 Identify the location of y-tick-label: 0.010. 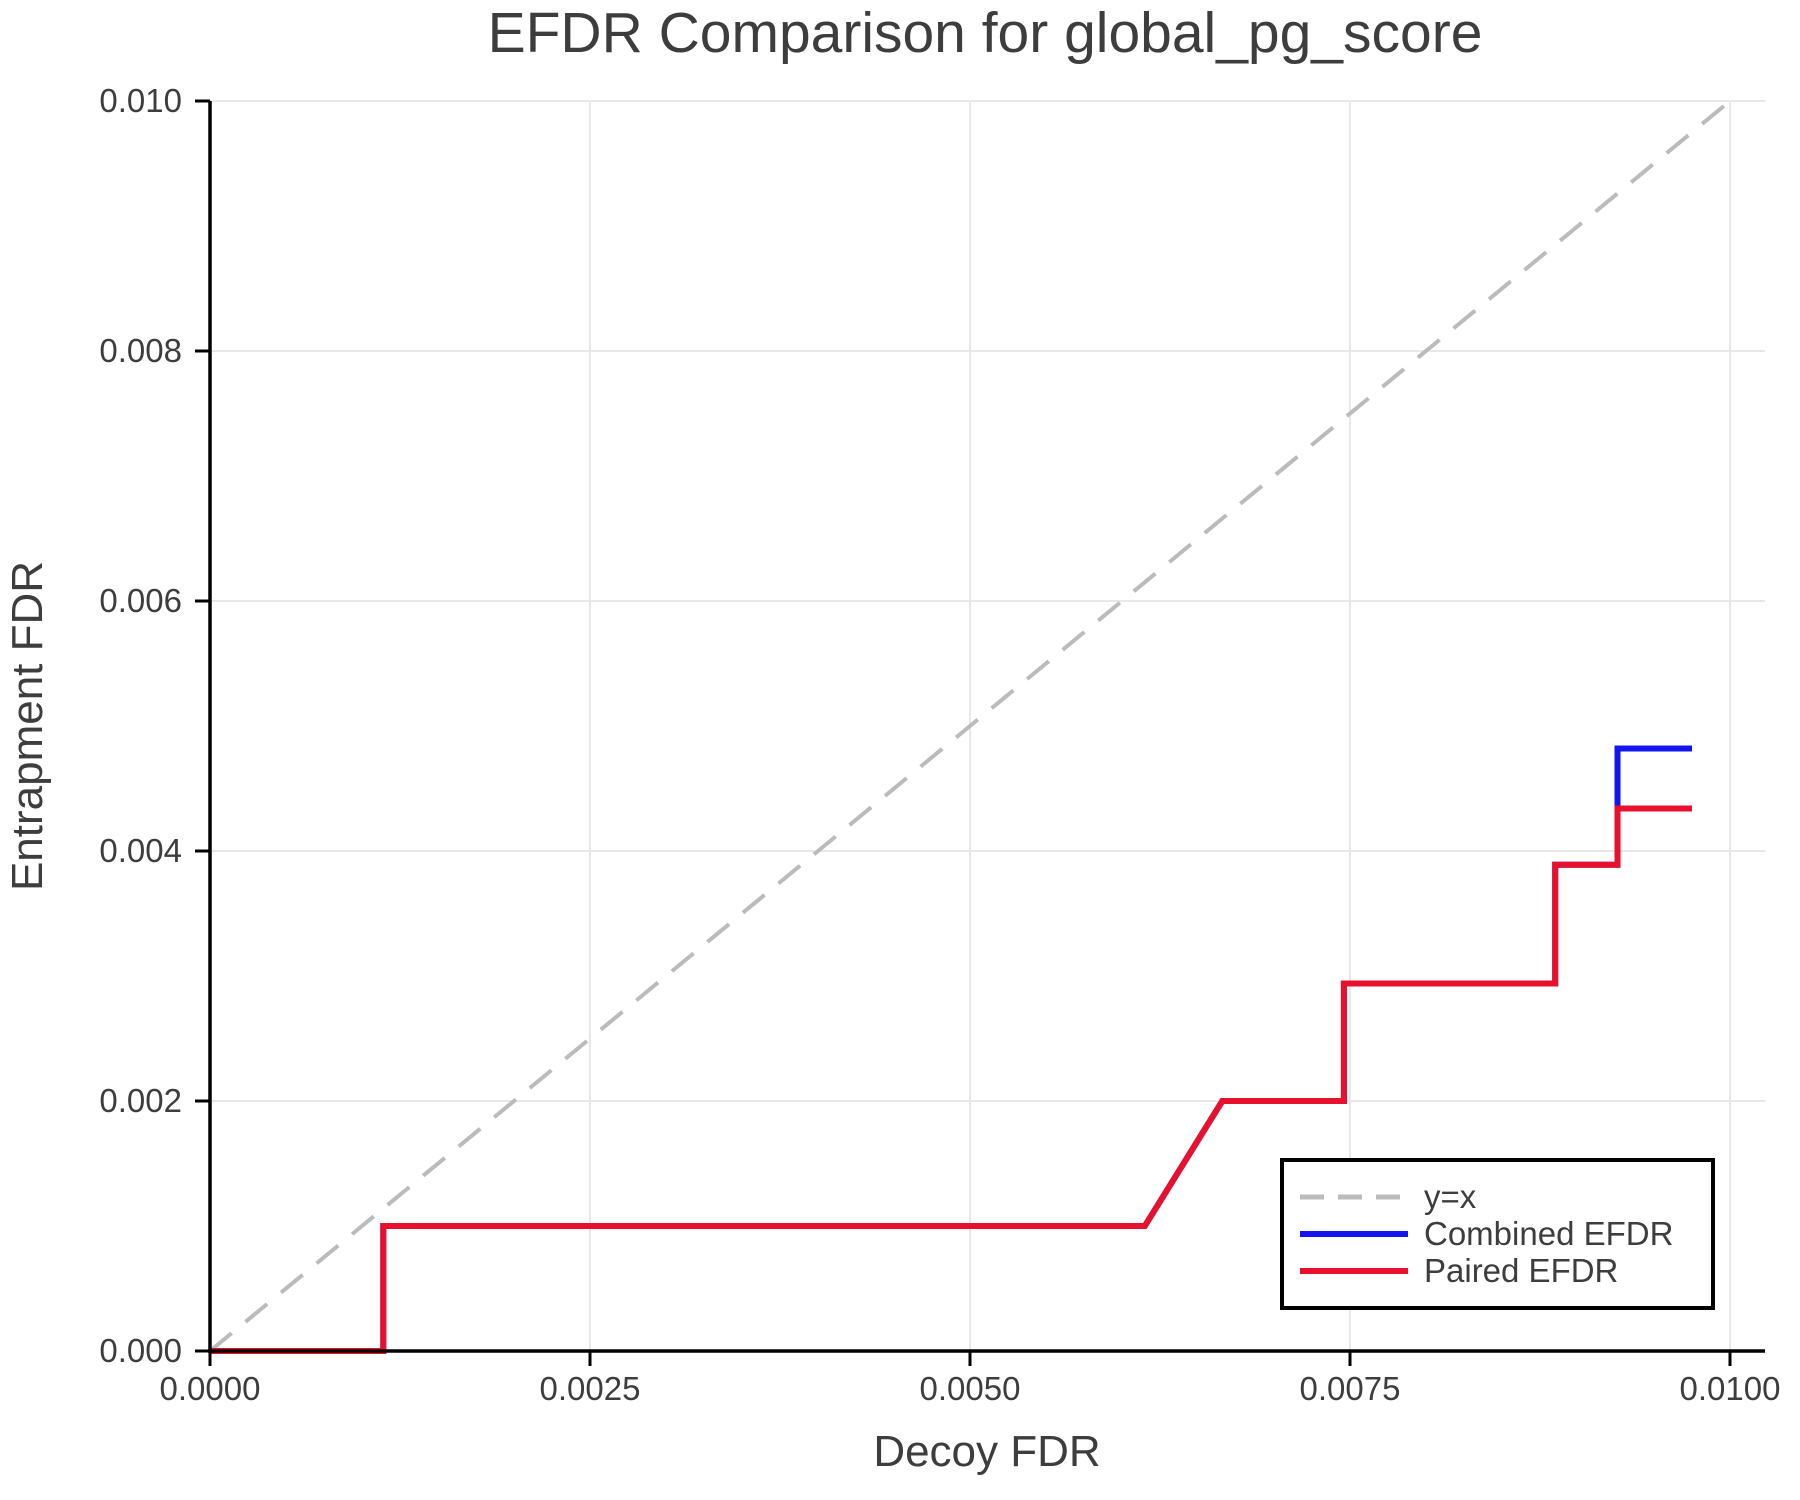
(140, 100).